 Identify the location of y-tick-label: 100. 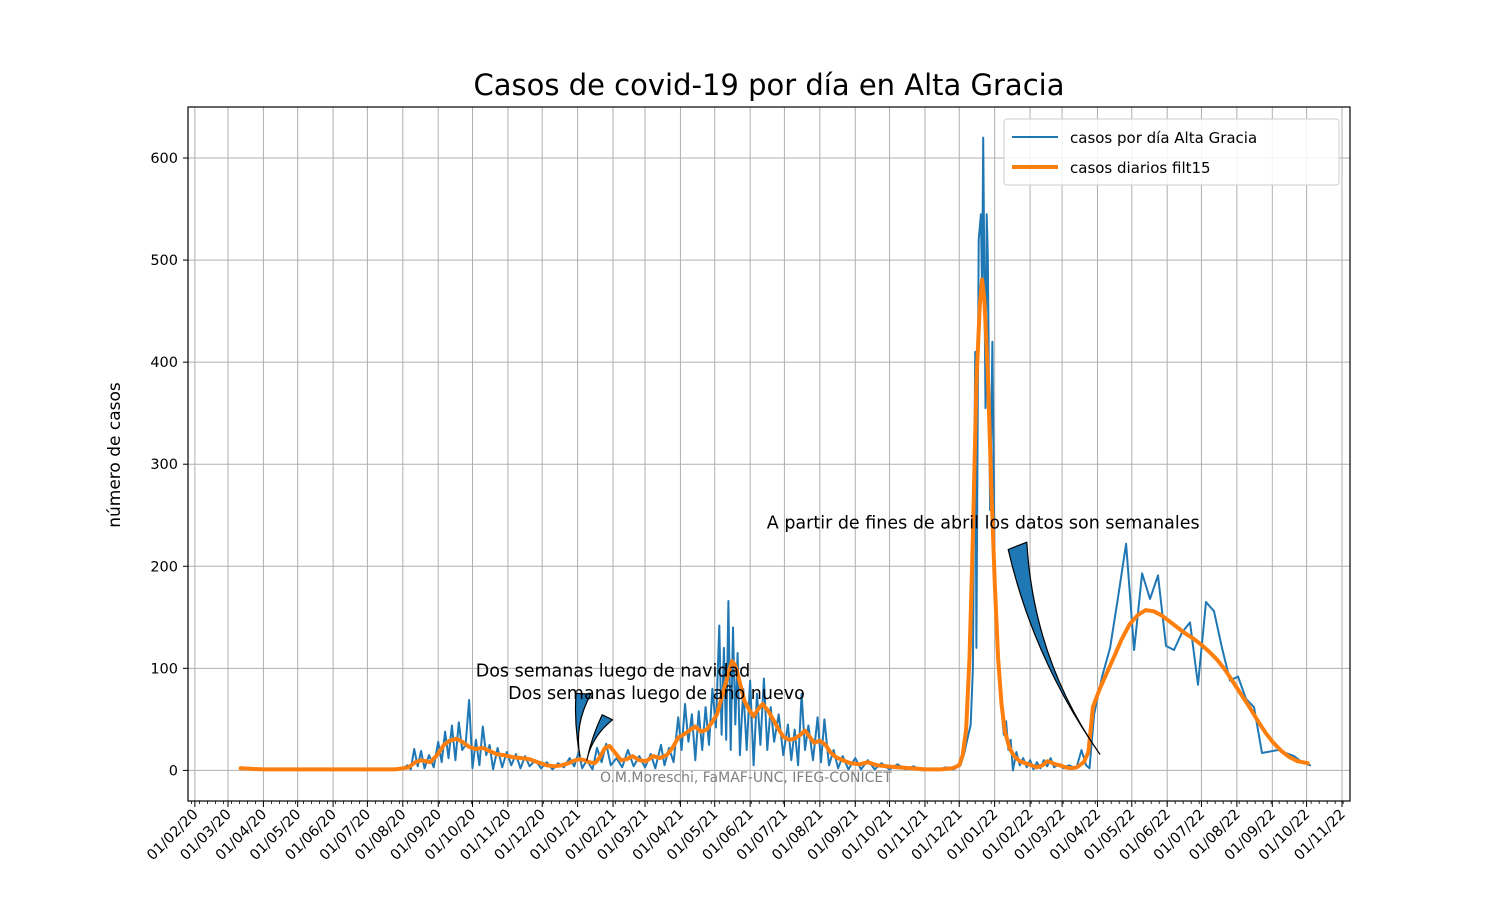
(164, 669).